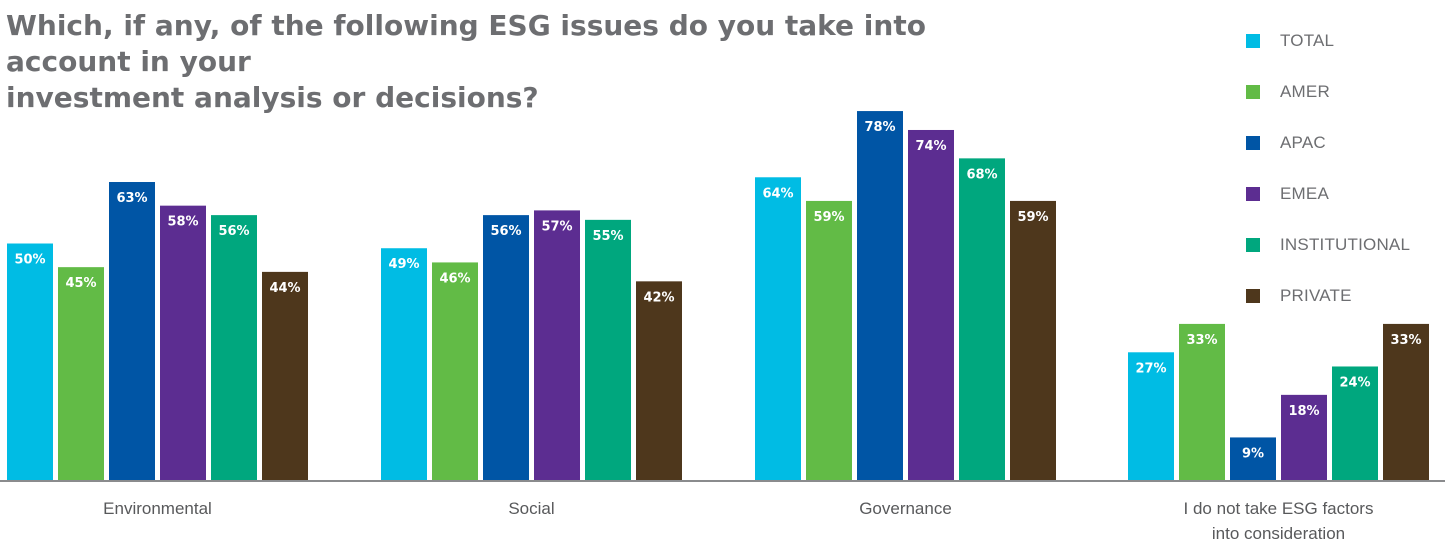  I want to click on data-label-governance-apac: 78%, so click(879, 127).